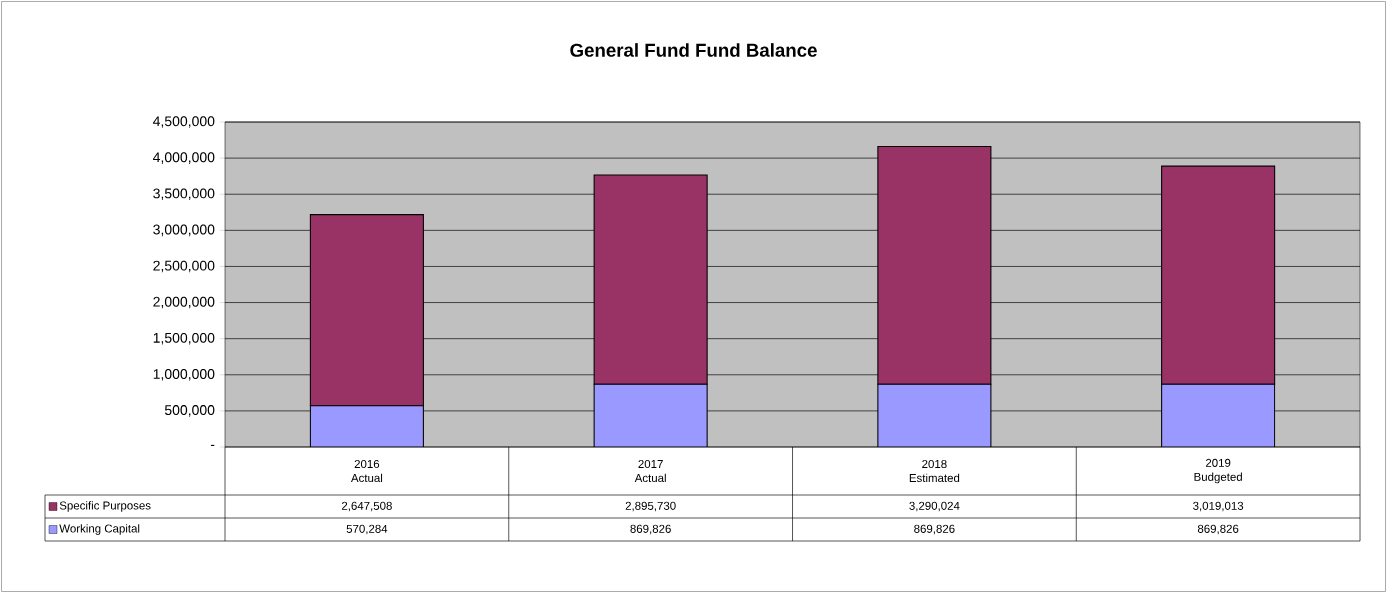 This screenshot has width=1387, height=593. Describe the element at coordinates (650, 506) in the screenshot. I see `data-label: 2,895,730` at that location.